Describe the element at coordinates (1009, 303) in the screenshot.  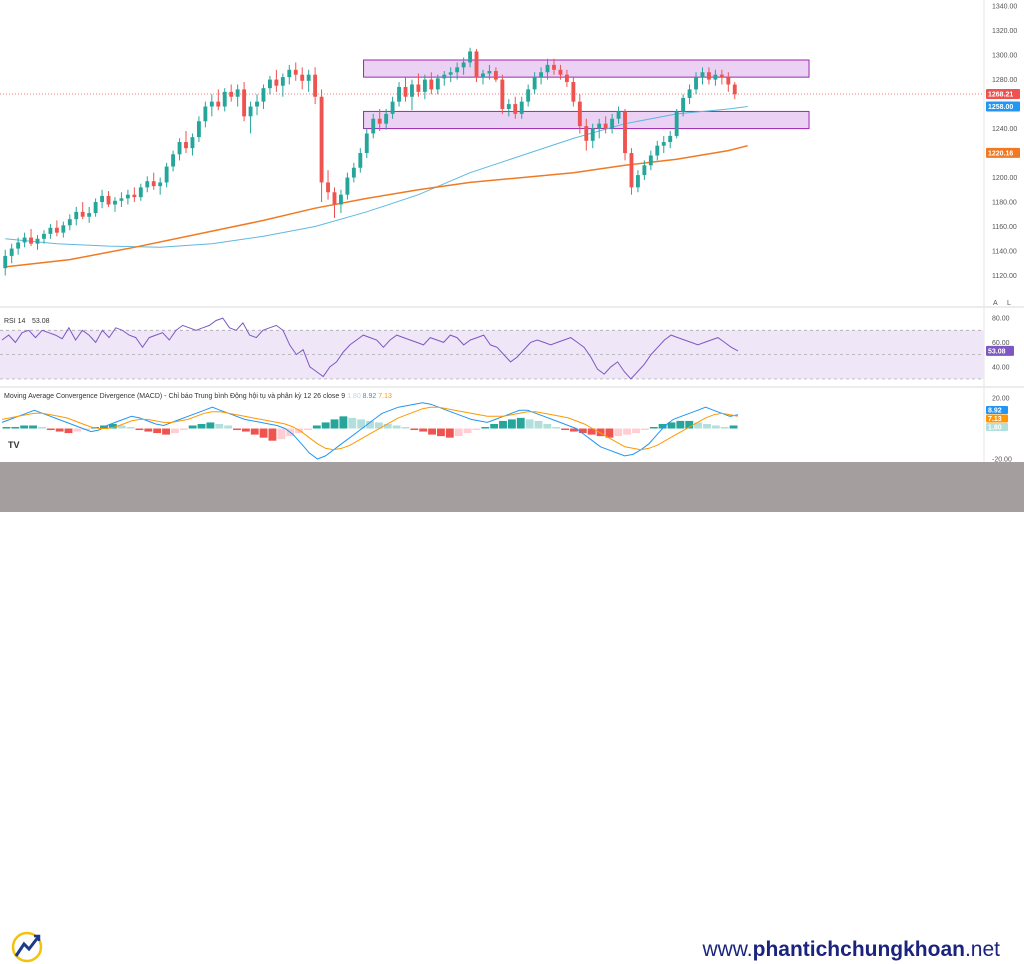
I see `log-scale-button: L` at that location.